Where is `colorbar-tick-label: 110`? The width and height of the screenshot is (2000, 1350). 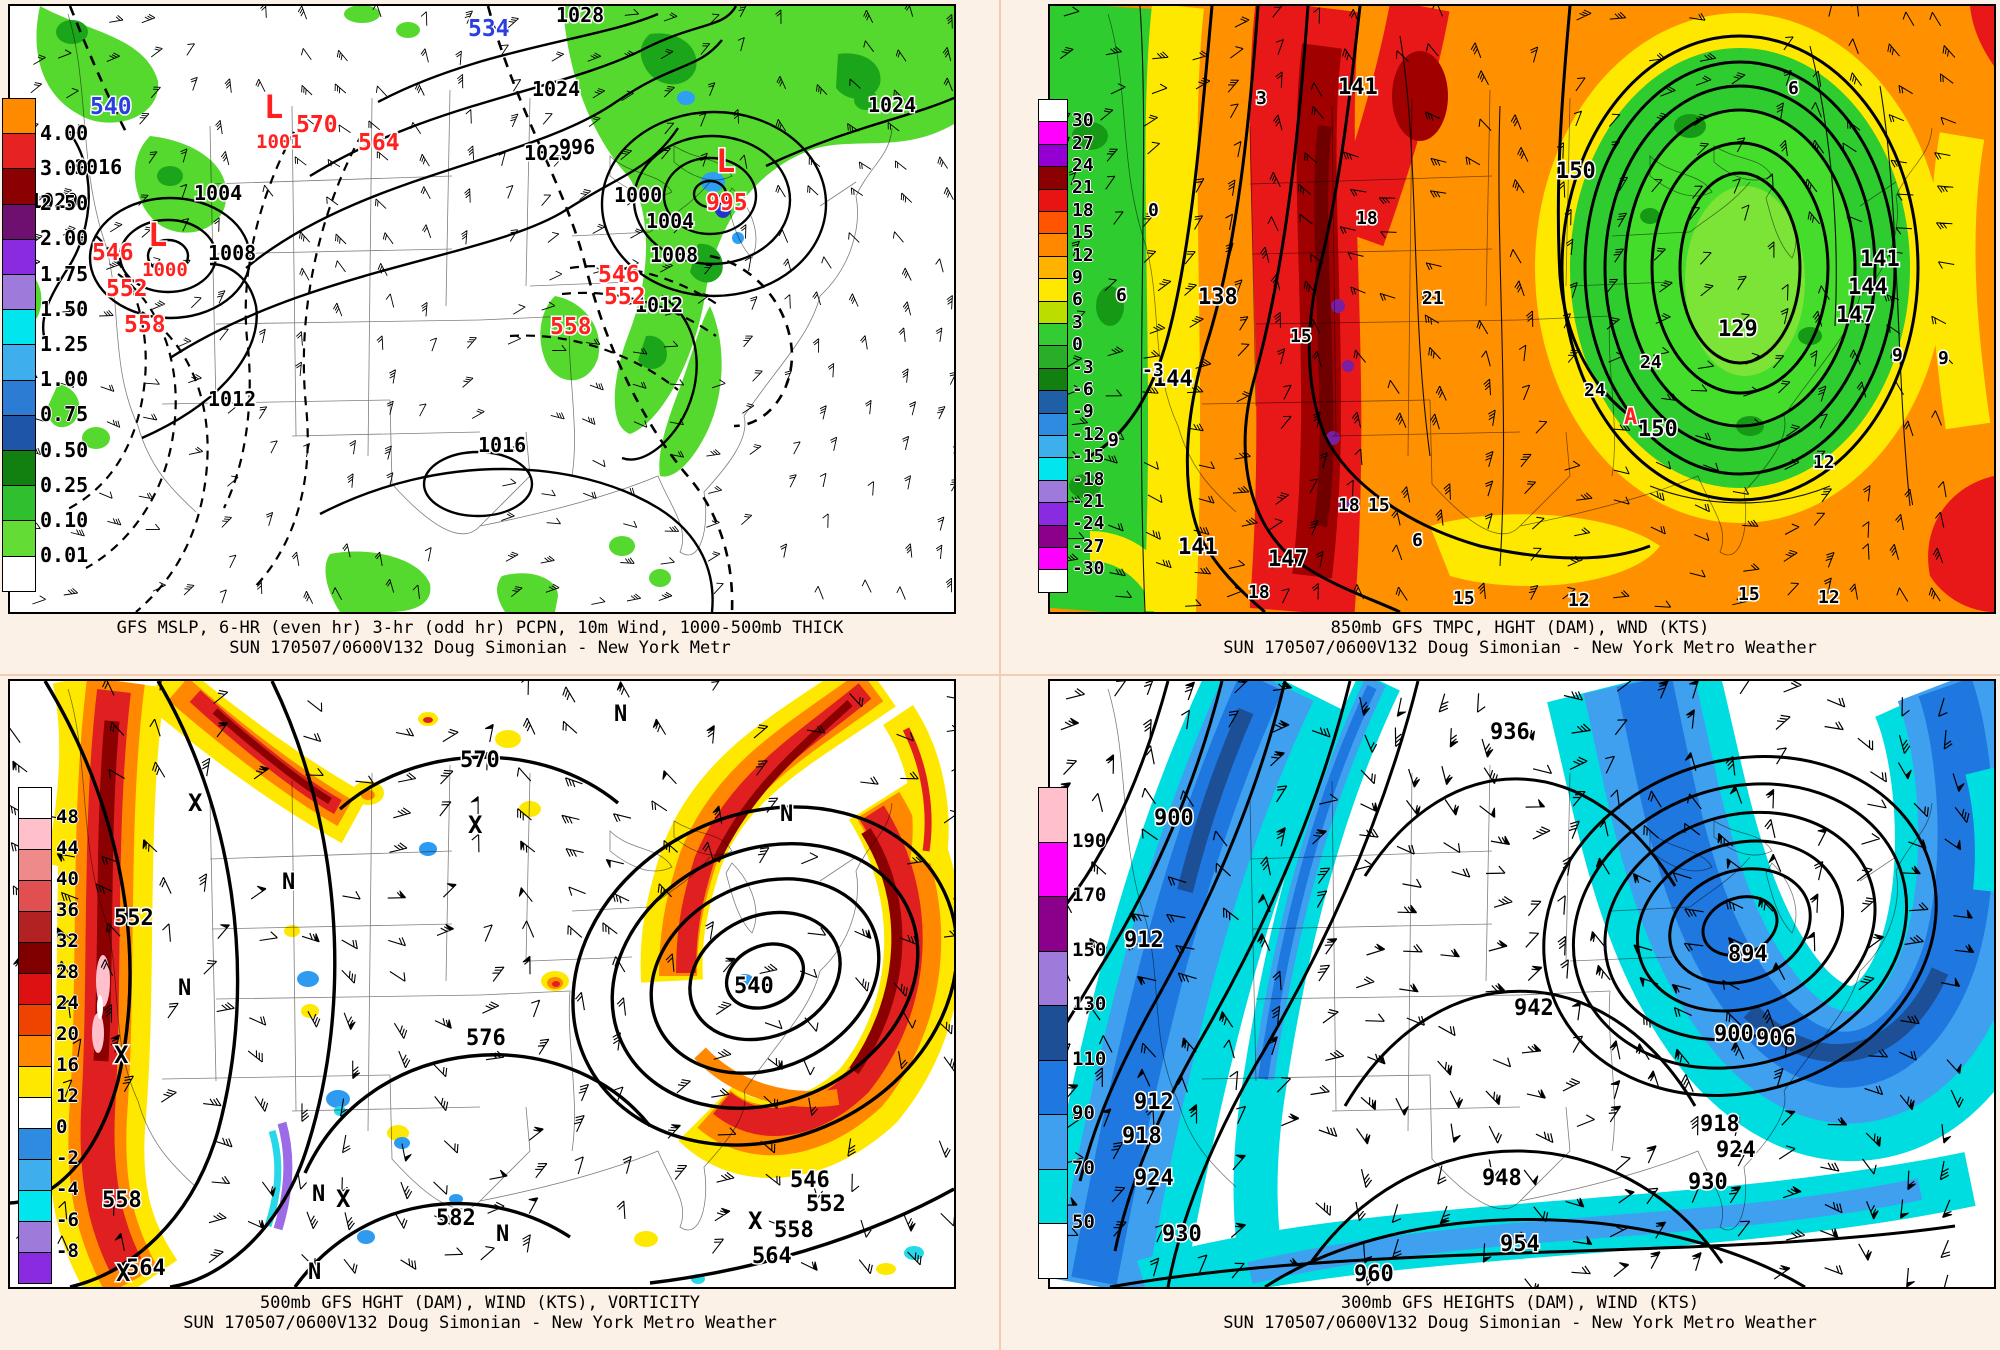
colorbar-tick-label: 110 is located at coordinates (1089, 1058).